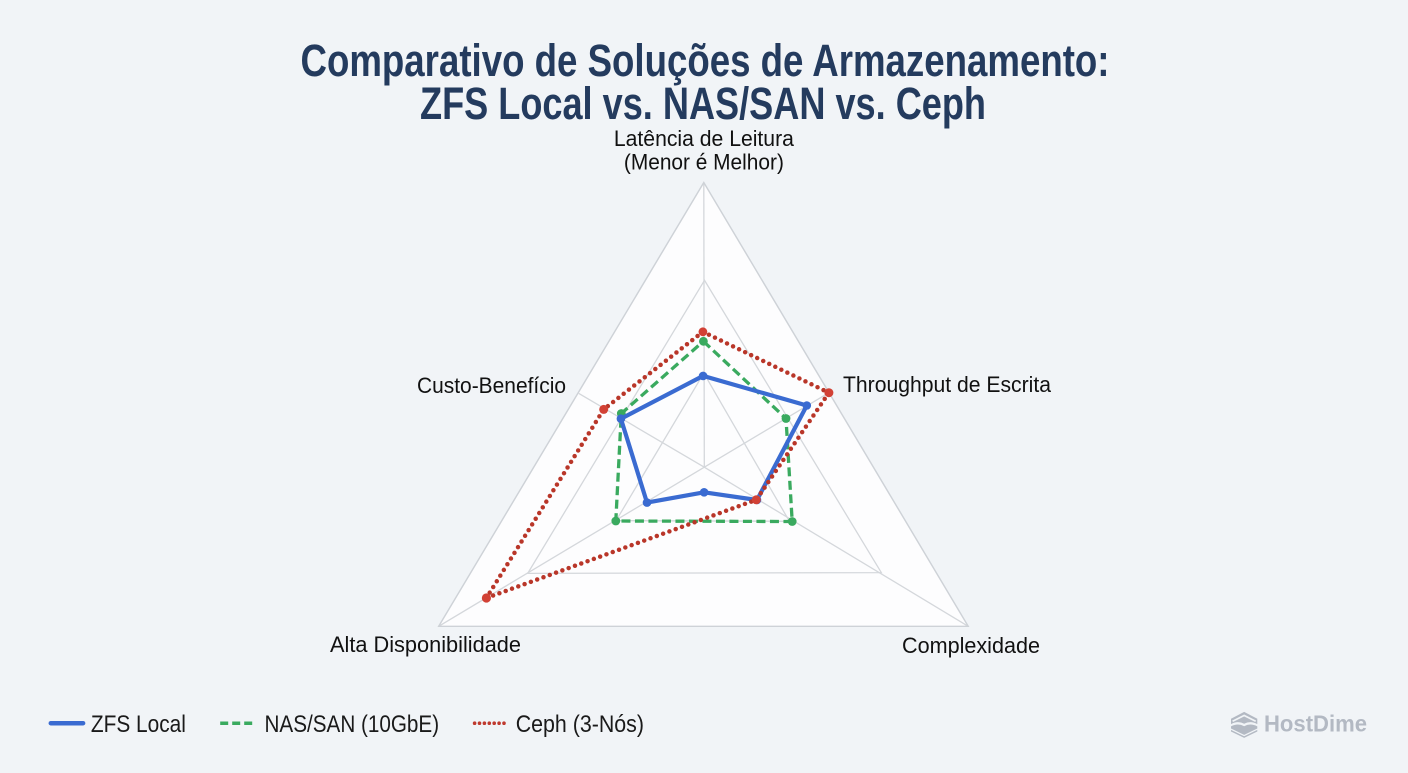 The width and height of the screenshot is (1408, 773). I want to click on svg-text: Alta Disponibilidade, so click(425, 644).